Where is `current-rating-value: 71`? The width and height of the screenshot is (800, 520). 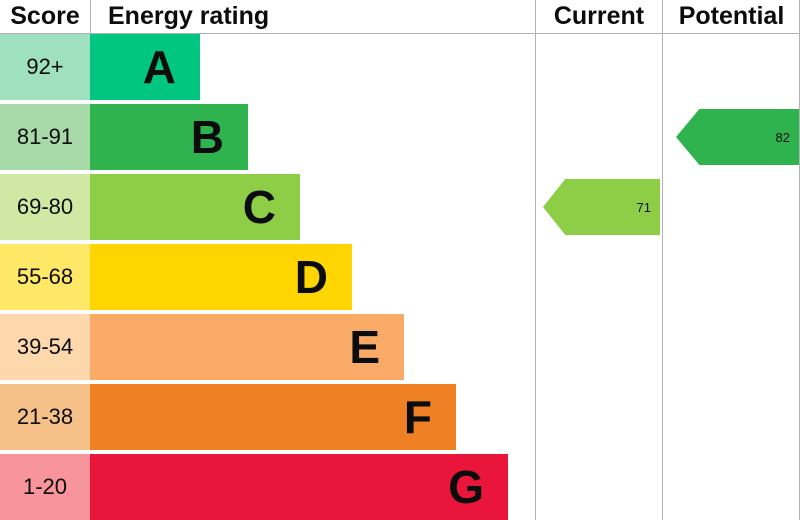
current-rating-value: 71 is located at coordinates (643, 207).